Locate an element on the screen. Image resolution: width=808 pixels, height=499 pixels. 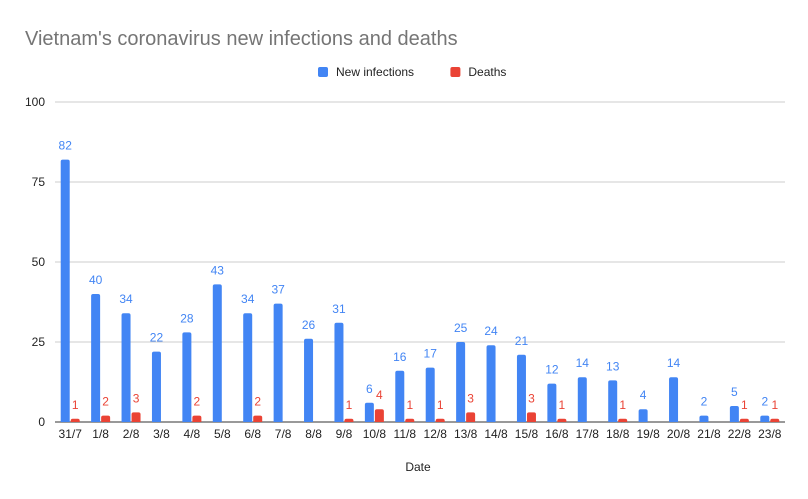
data-label-new-infections: 25 is located at coordinates (461, 328).